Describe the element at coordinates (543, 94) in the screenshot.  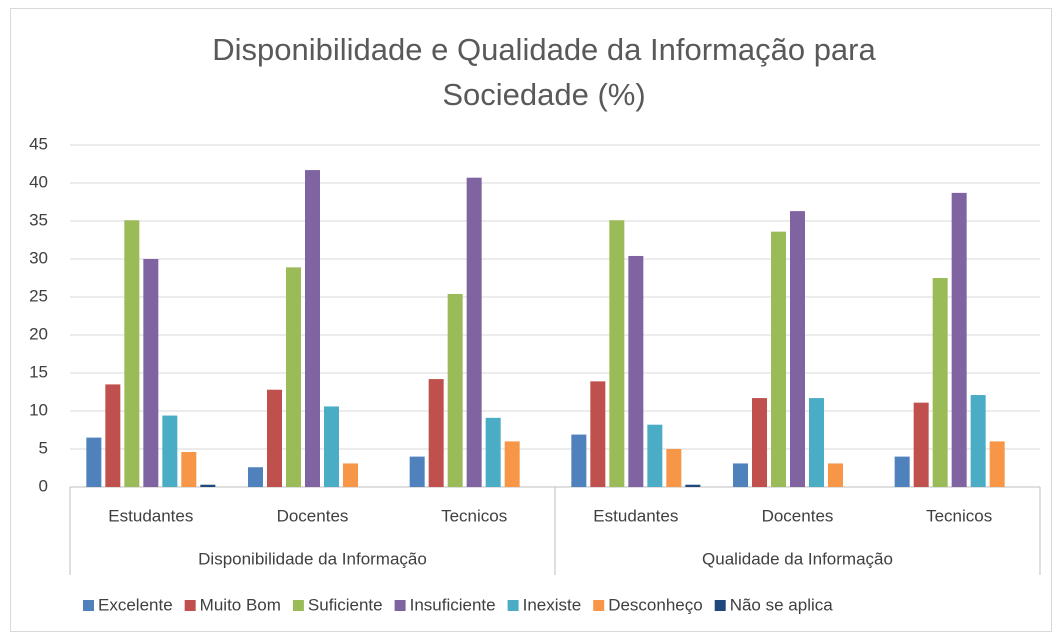
I see `chart-title: Sociedade (%)` at that location.